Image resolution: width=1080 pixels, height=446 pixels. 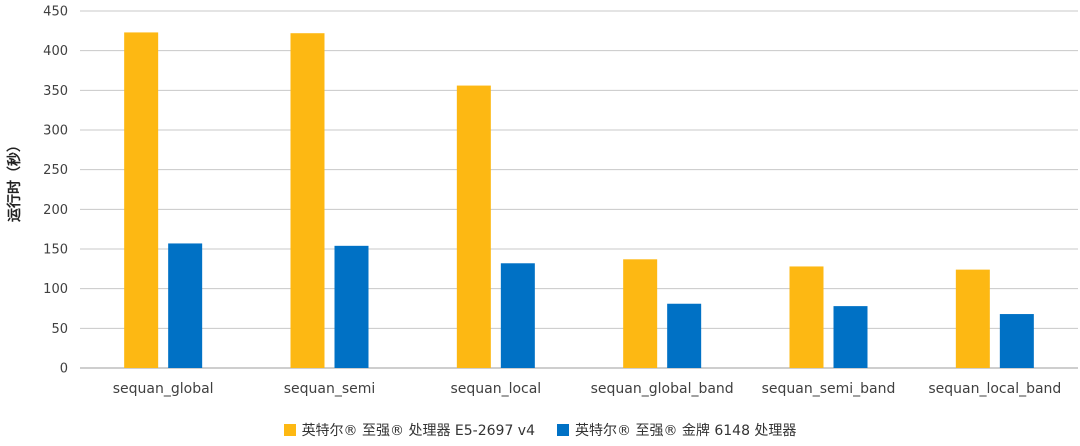 I want to click on legend-item-series-2: 英特尔® 至强® 金牌 6148 处理器, so click(x=676, y=430).